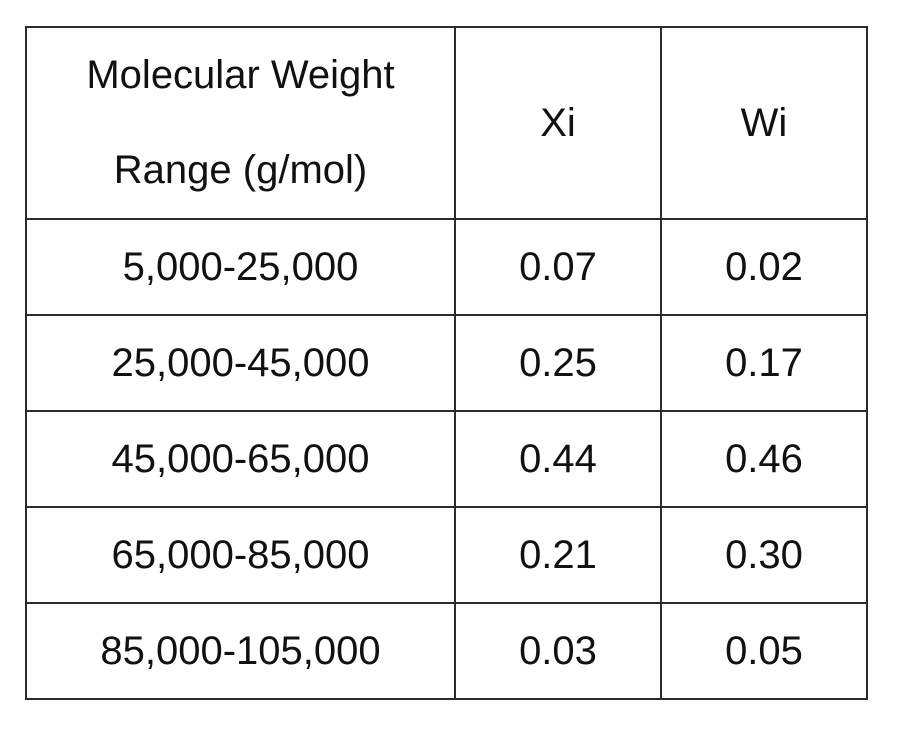 The height and width of the screenshot is (743, 903). What do you see at coordinates (558, 267) in the screenshot?
I see `table-cell: 0.07` at bounding box center [558, 267].